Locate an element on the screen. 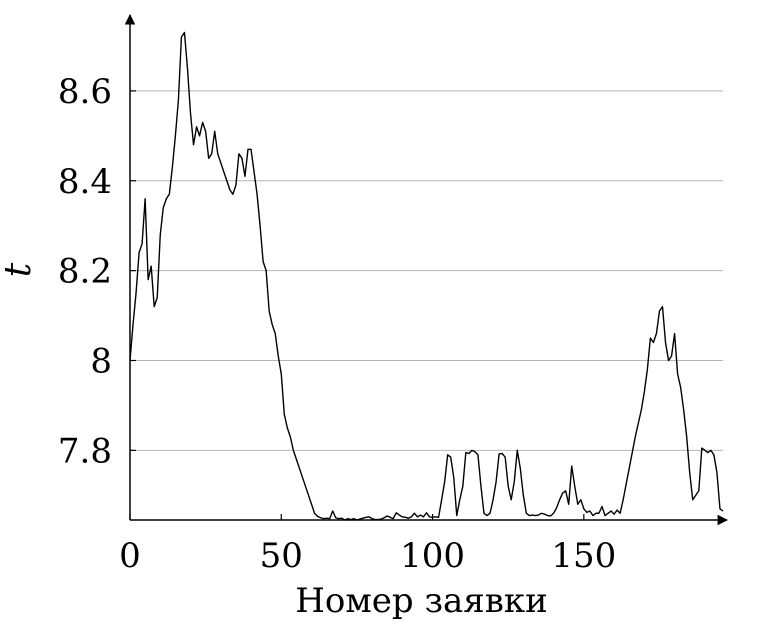  x-axis-title: Номер заявки is located at coordinates (421, 601).